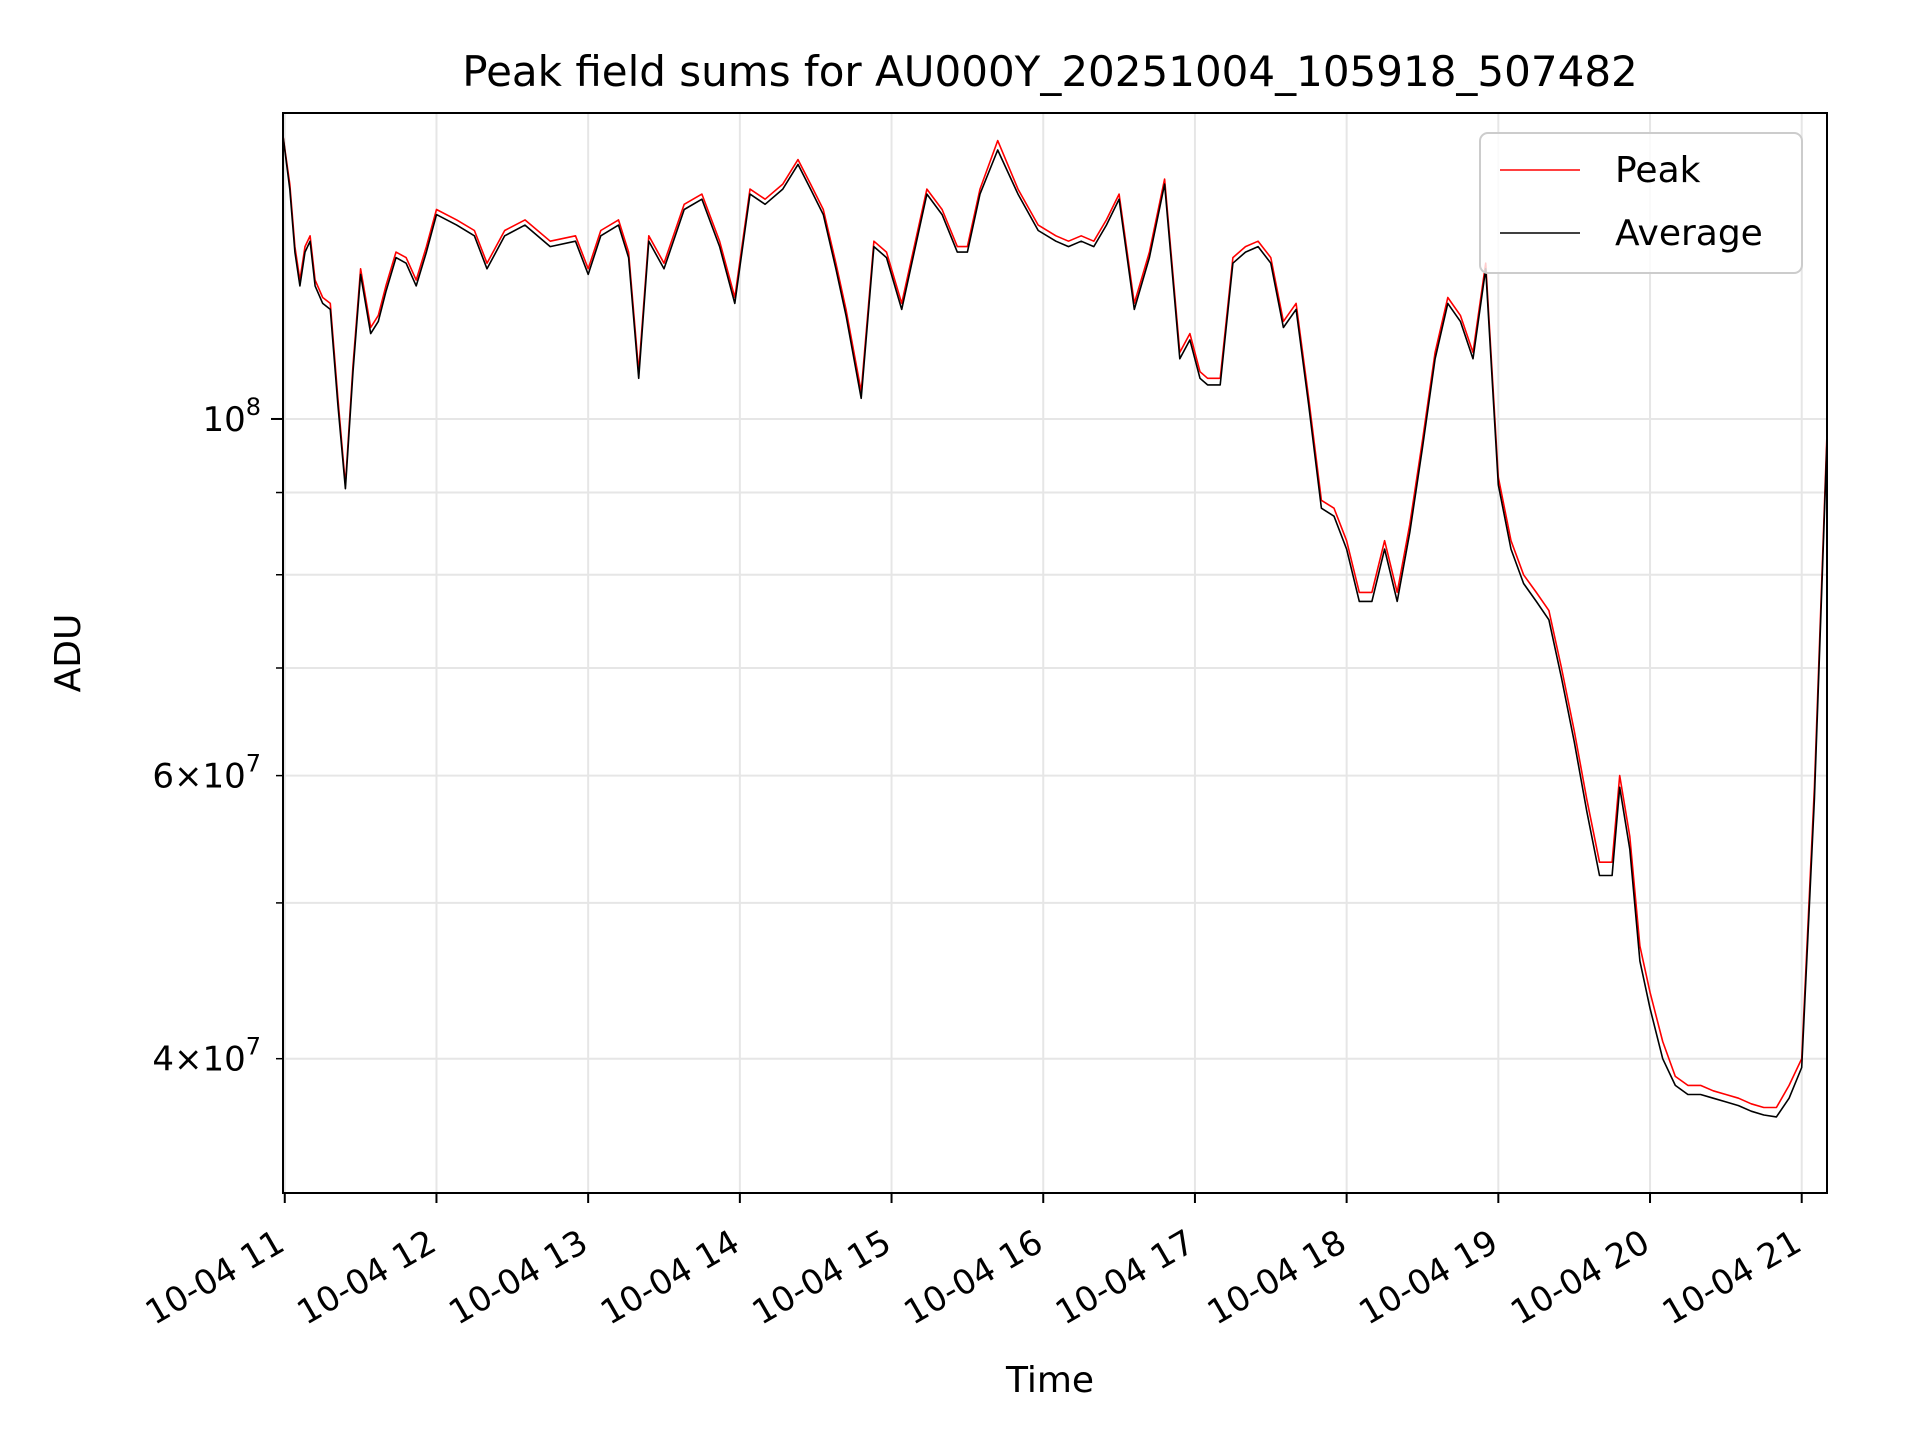 This screenshot has height=1440, width=1920. What do you see at coordinates (1658, 170) in the screenshot?
I see `legend-label-peak: Peak` at bounding box center [1658, 170].